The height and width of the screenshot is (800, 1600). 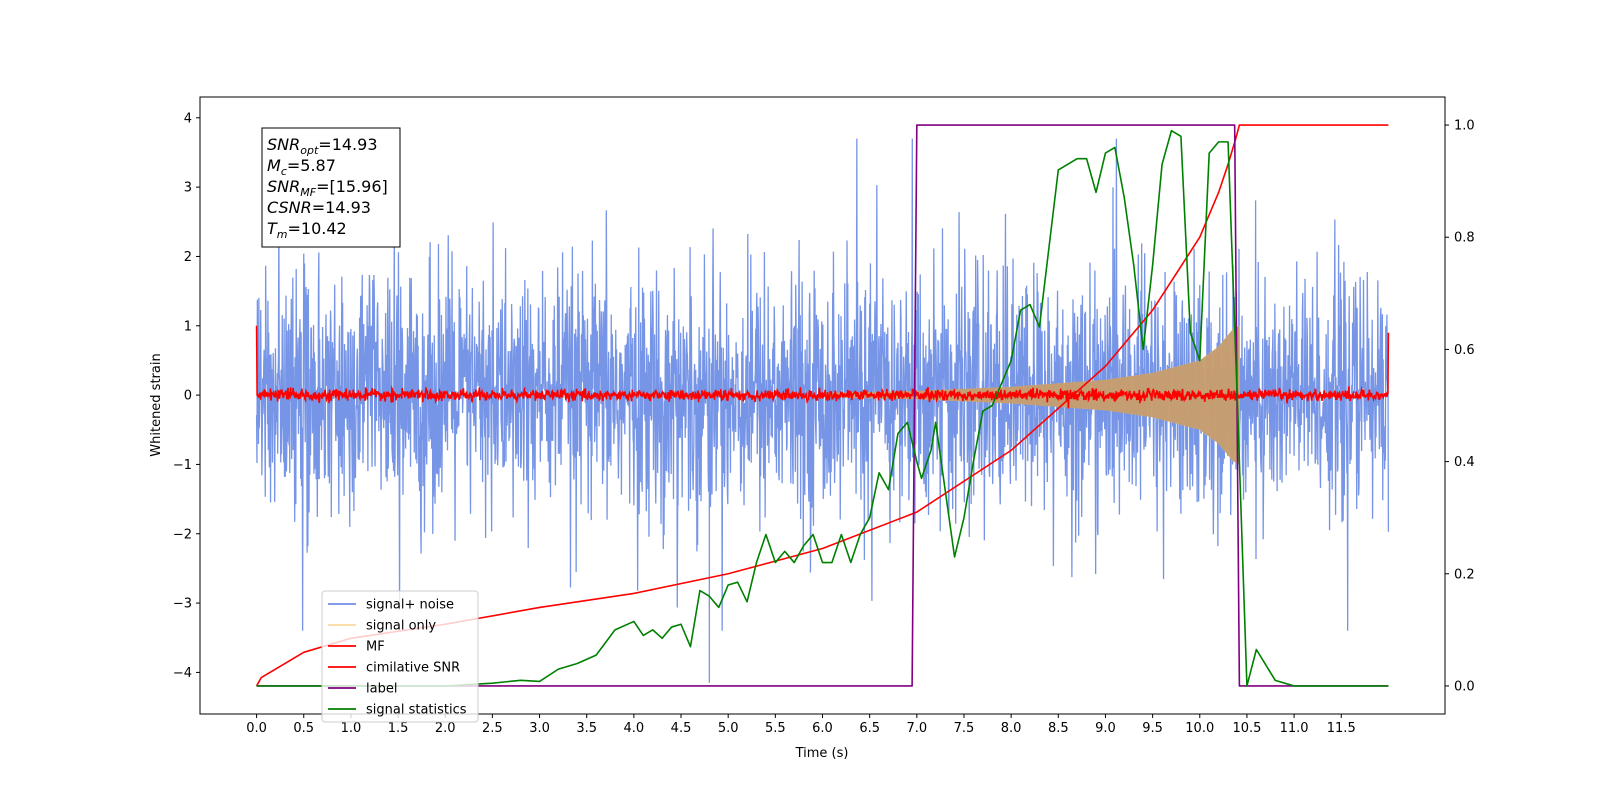 What do you see at coordinates (1464, 126) in the screenshot?
I see `y-right-tick-label: 1.0` at bounding box center [1464, 126].